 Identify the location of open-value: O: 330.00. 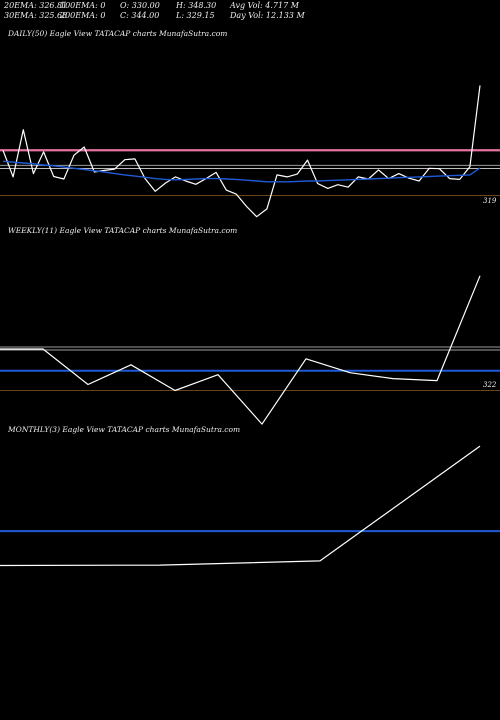
(140, 5).